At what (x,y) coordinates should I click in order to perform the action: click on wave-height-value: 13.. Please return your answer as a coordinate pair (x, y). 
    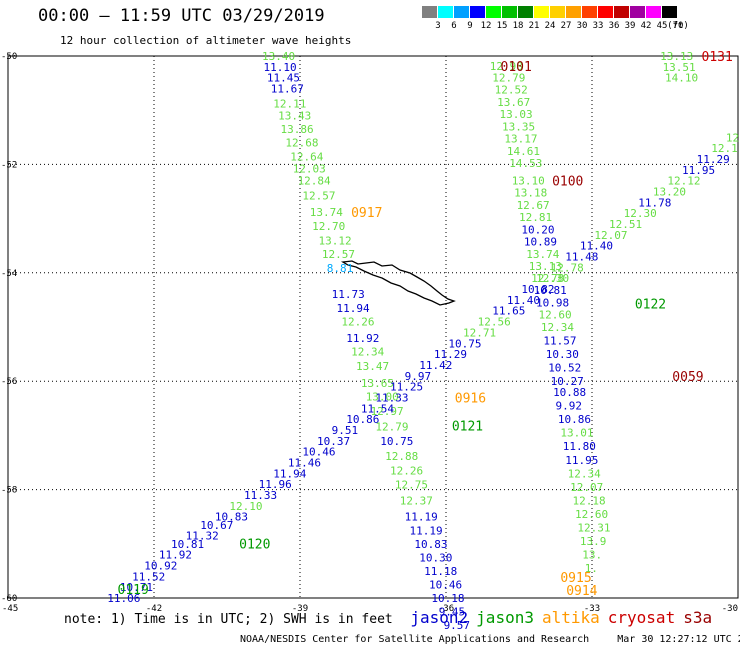
    Looking at the image, I should click on (592, 555).